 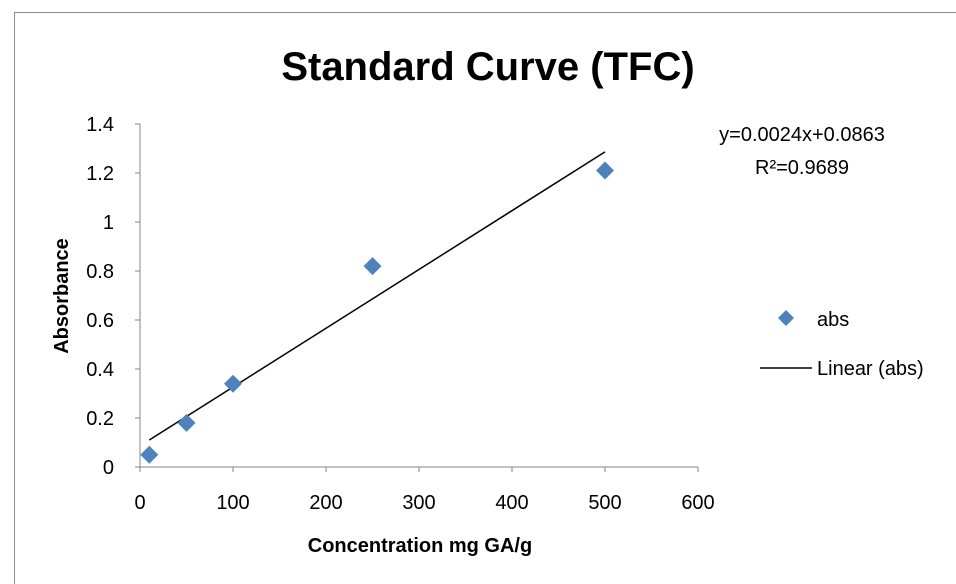 What do you see at coordinates (833, 320) in the screenshot?
I see `legend-abs-label: abs` at bounding box center [833, 320].